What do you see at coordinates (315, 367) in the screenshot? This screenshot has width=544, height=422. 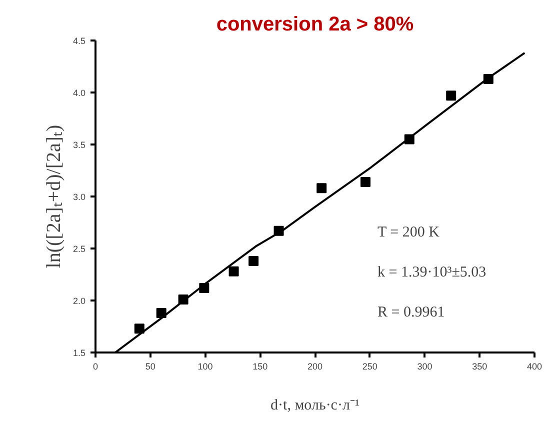 I see `x-tick-label: 200` at bounding box center [315, 367].